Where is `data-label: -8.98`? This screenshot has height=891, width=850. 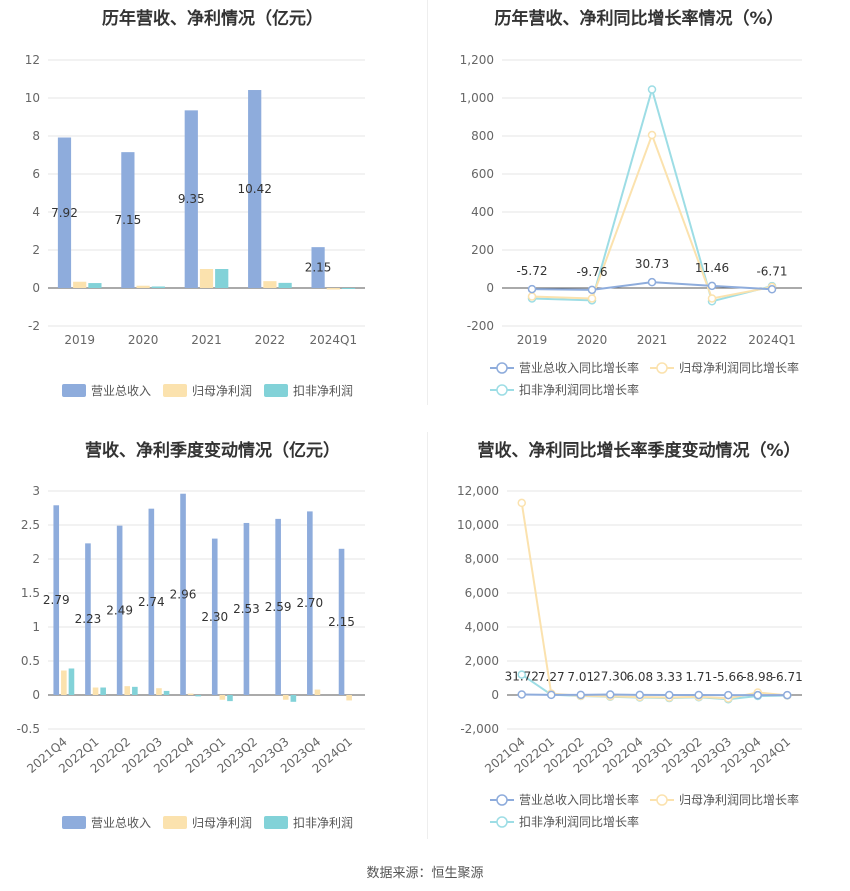
data-label: -8.98 is located at coordinates (757, 677).